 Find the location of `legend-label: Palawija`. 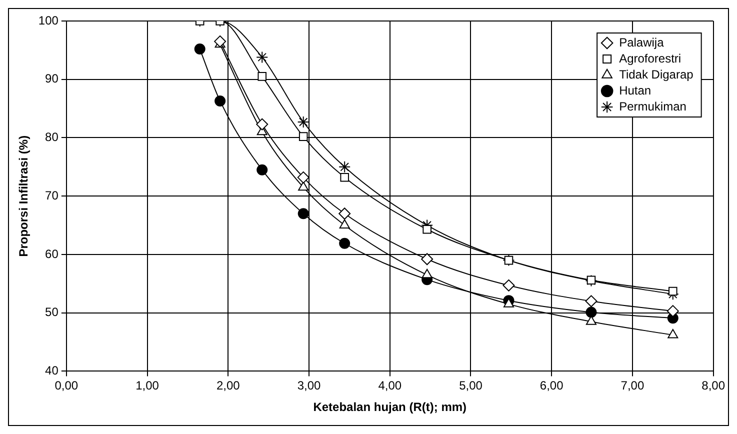

legend-label: Palawija is located at coordinates (641, 42).